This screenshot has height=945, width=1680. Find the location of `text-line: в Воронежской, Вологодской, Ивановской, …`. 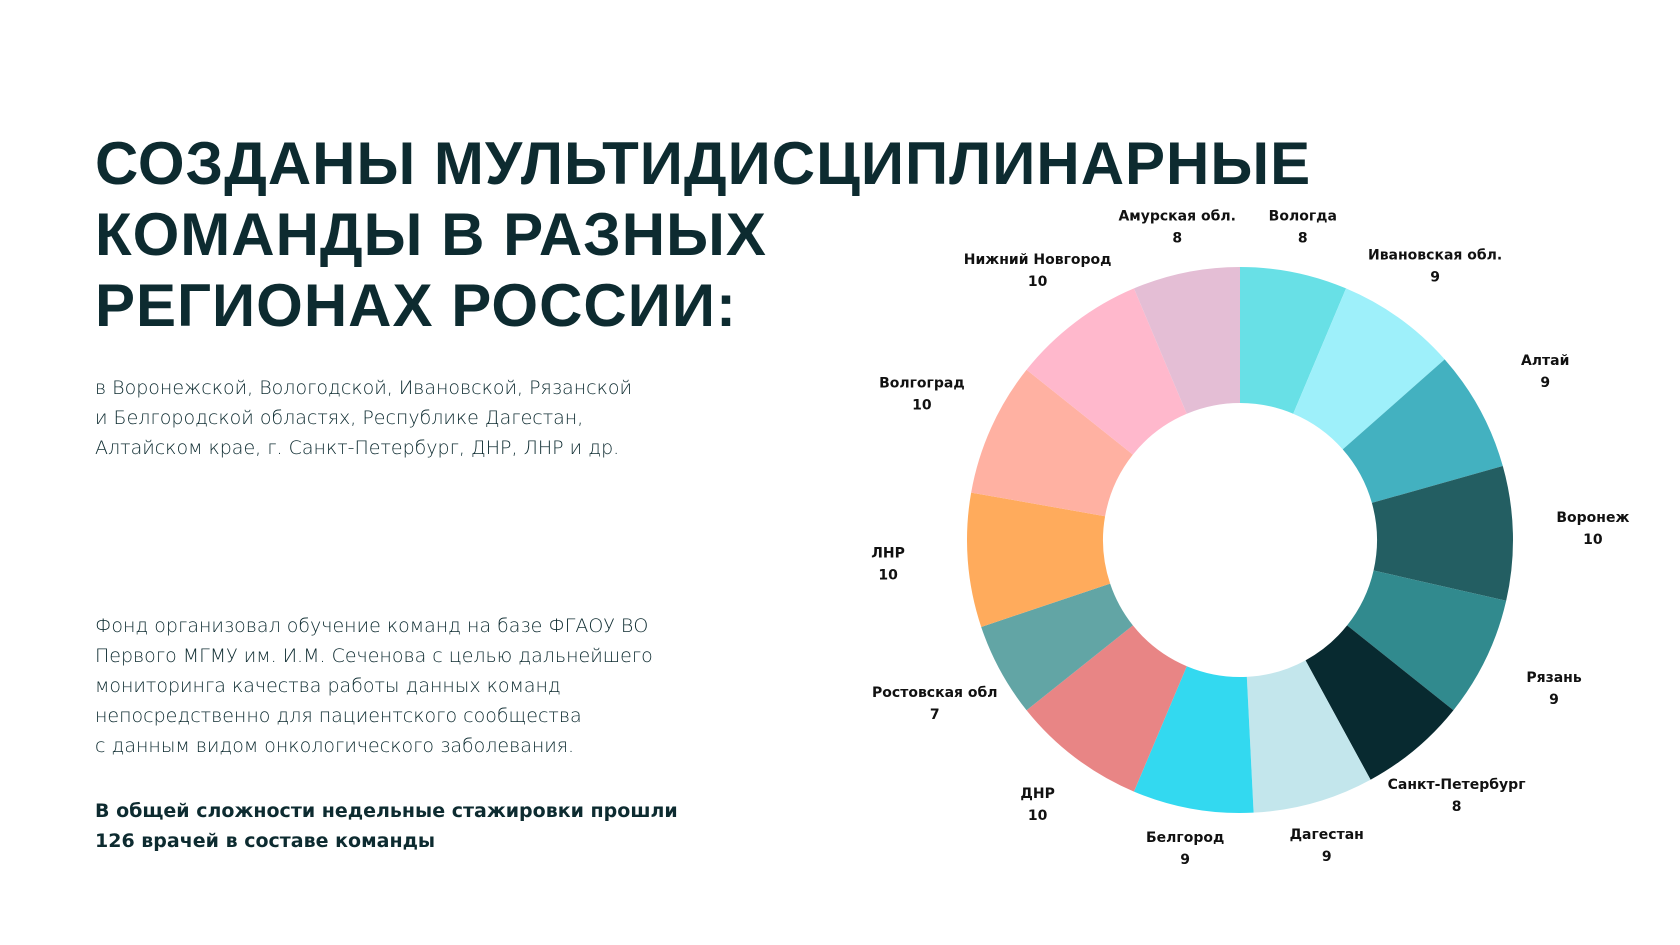

text-line: в Воронежской, Вологодской, Ивановской, … is located at coordinates (363, 388).